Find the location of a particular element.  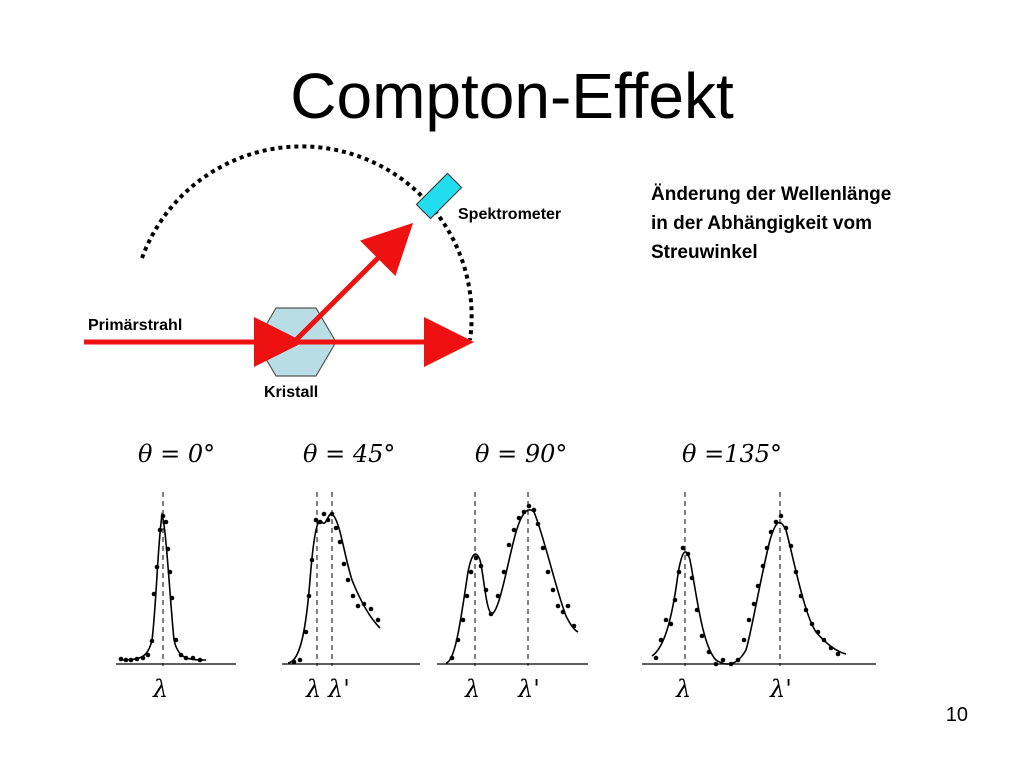

spectrum-135-lambda-prime-label: λ' is located at coordinates (780, 689).